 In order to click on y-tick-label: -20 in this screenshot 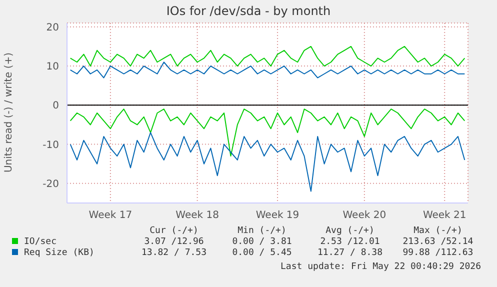, I will do `click(50, 184)`.